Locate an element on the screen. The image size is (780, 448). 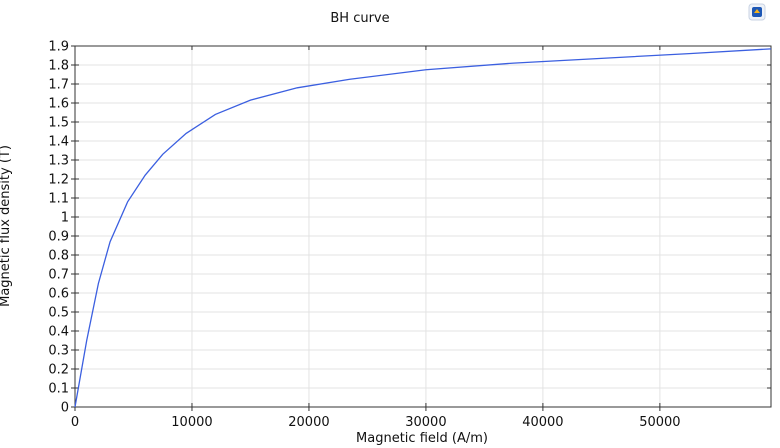
x-tick-label: 40000 is located at coordinates (542, 422).